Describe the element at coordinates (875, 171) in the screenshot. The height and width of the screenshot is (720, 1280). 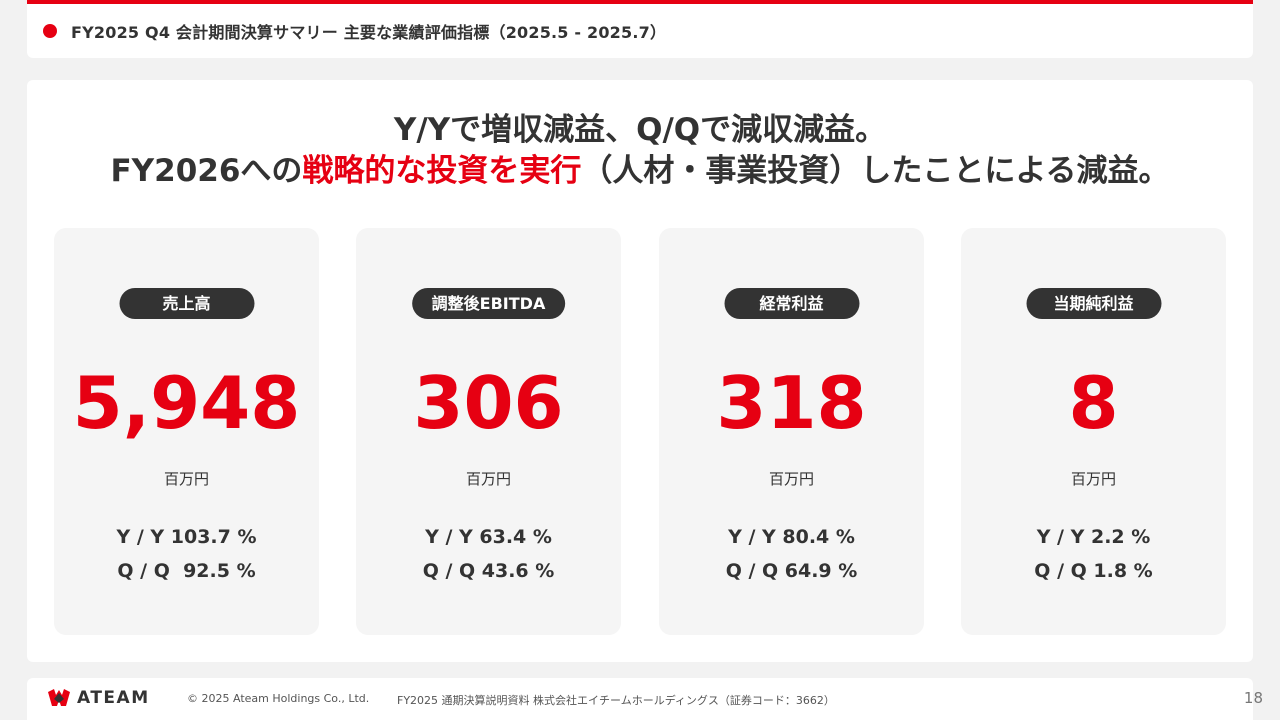
I see `headline-line-2-suffix: （人材・事業投資）したことによる減益。` at that location.